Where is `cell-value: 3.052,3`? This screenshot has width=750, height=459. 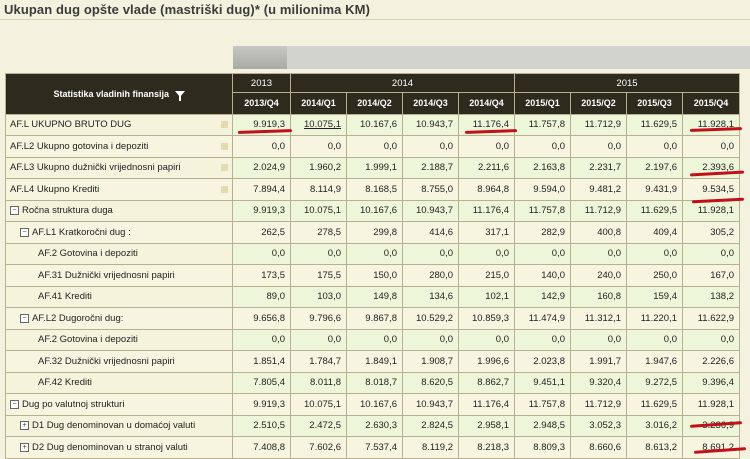
cell-value: 3.052,3 is located at coordinates (605, 426).